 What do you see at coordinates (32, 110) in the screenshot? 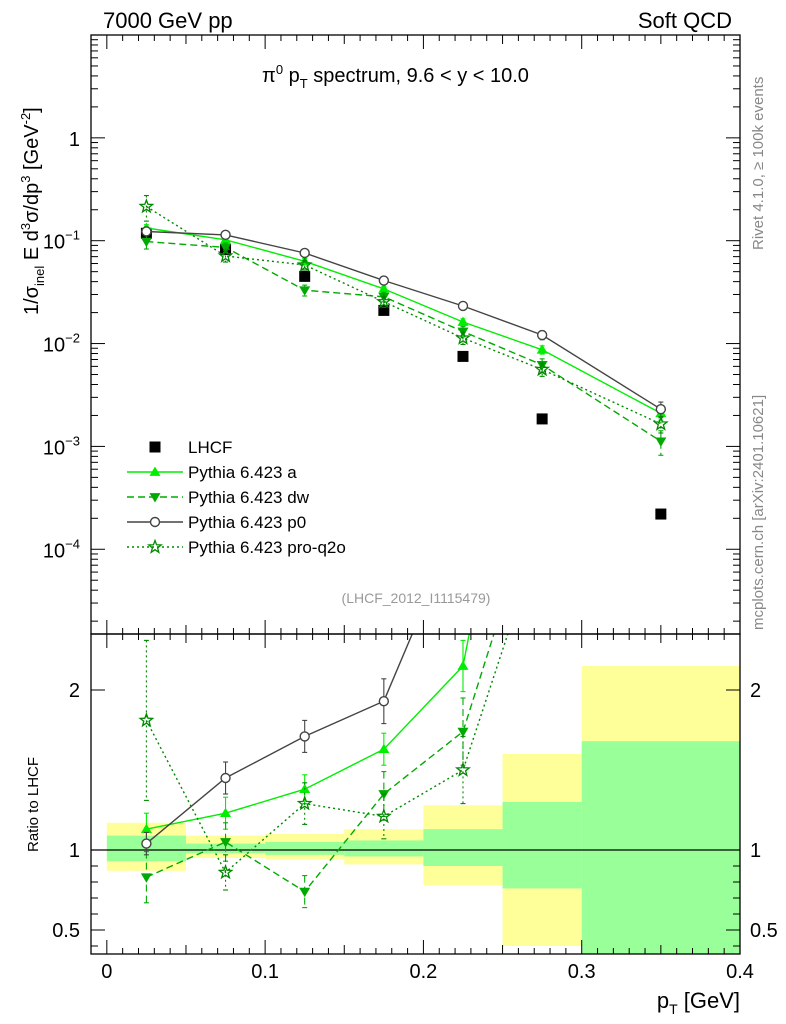
I see `ylabel-part-i: ]` at bounding box center [32, 110].